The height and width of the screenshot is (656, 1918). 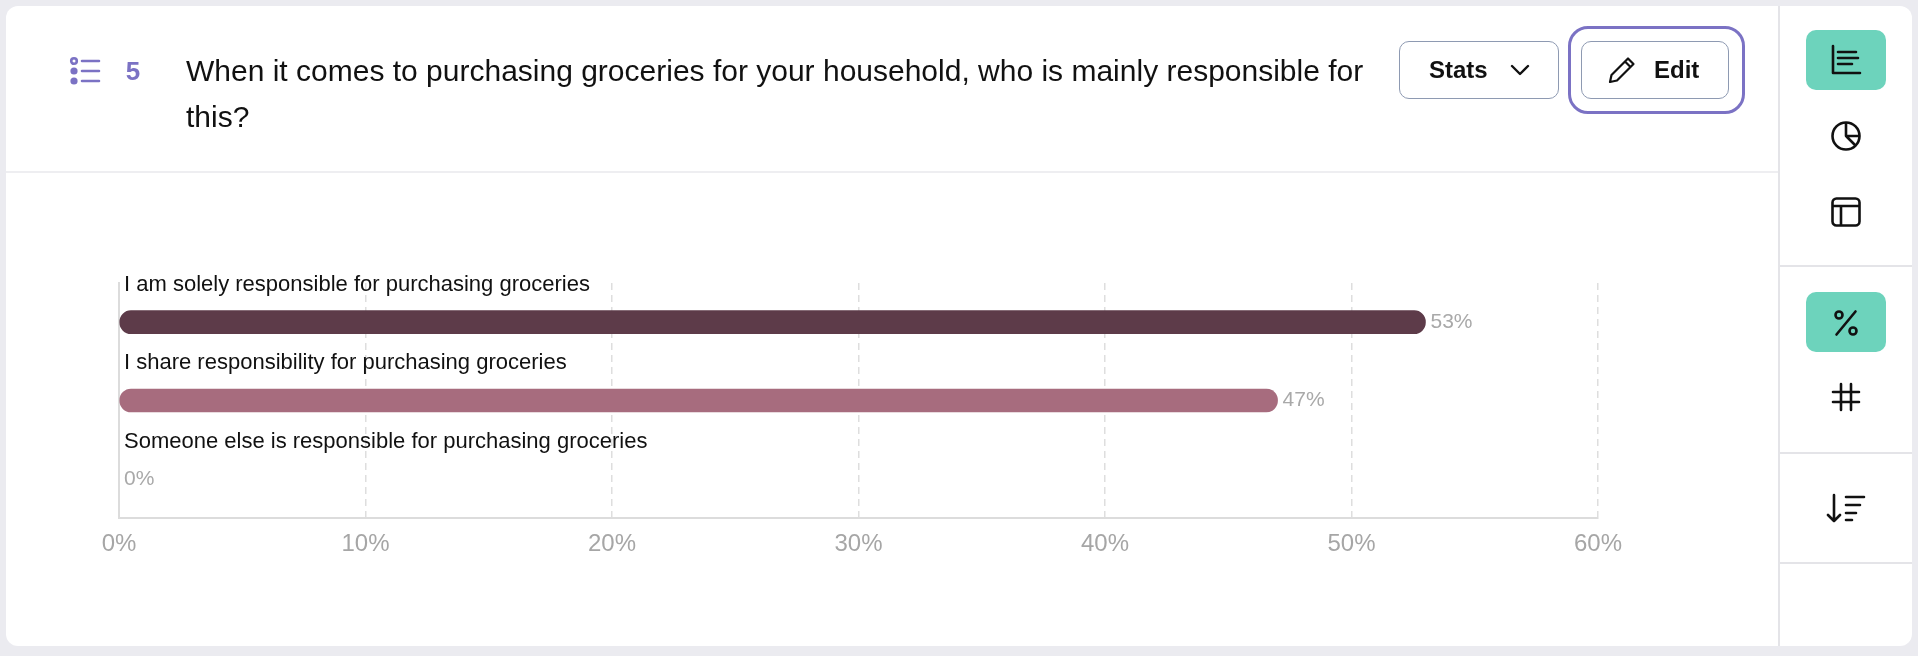 I want to click on bar-chart-button, so click(x=1846, y=60).